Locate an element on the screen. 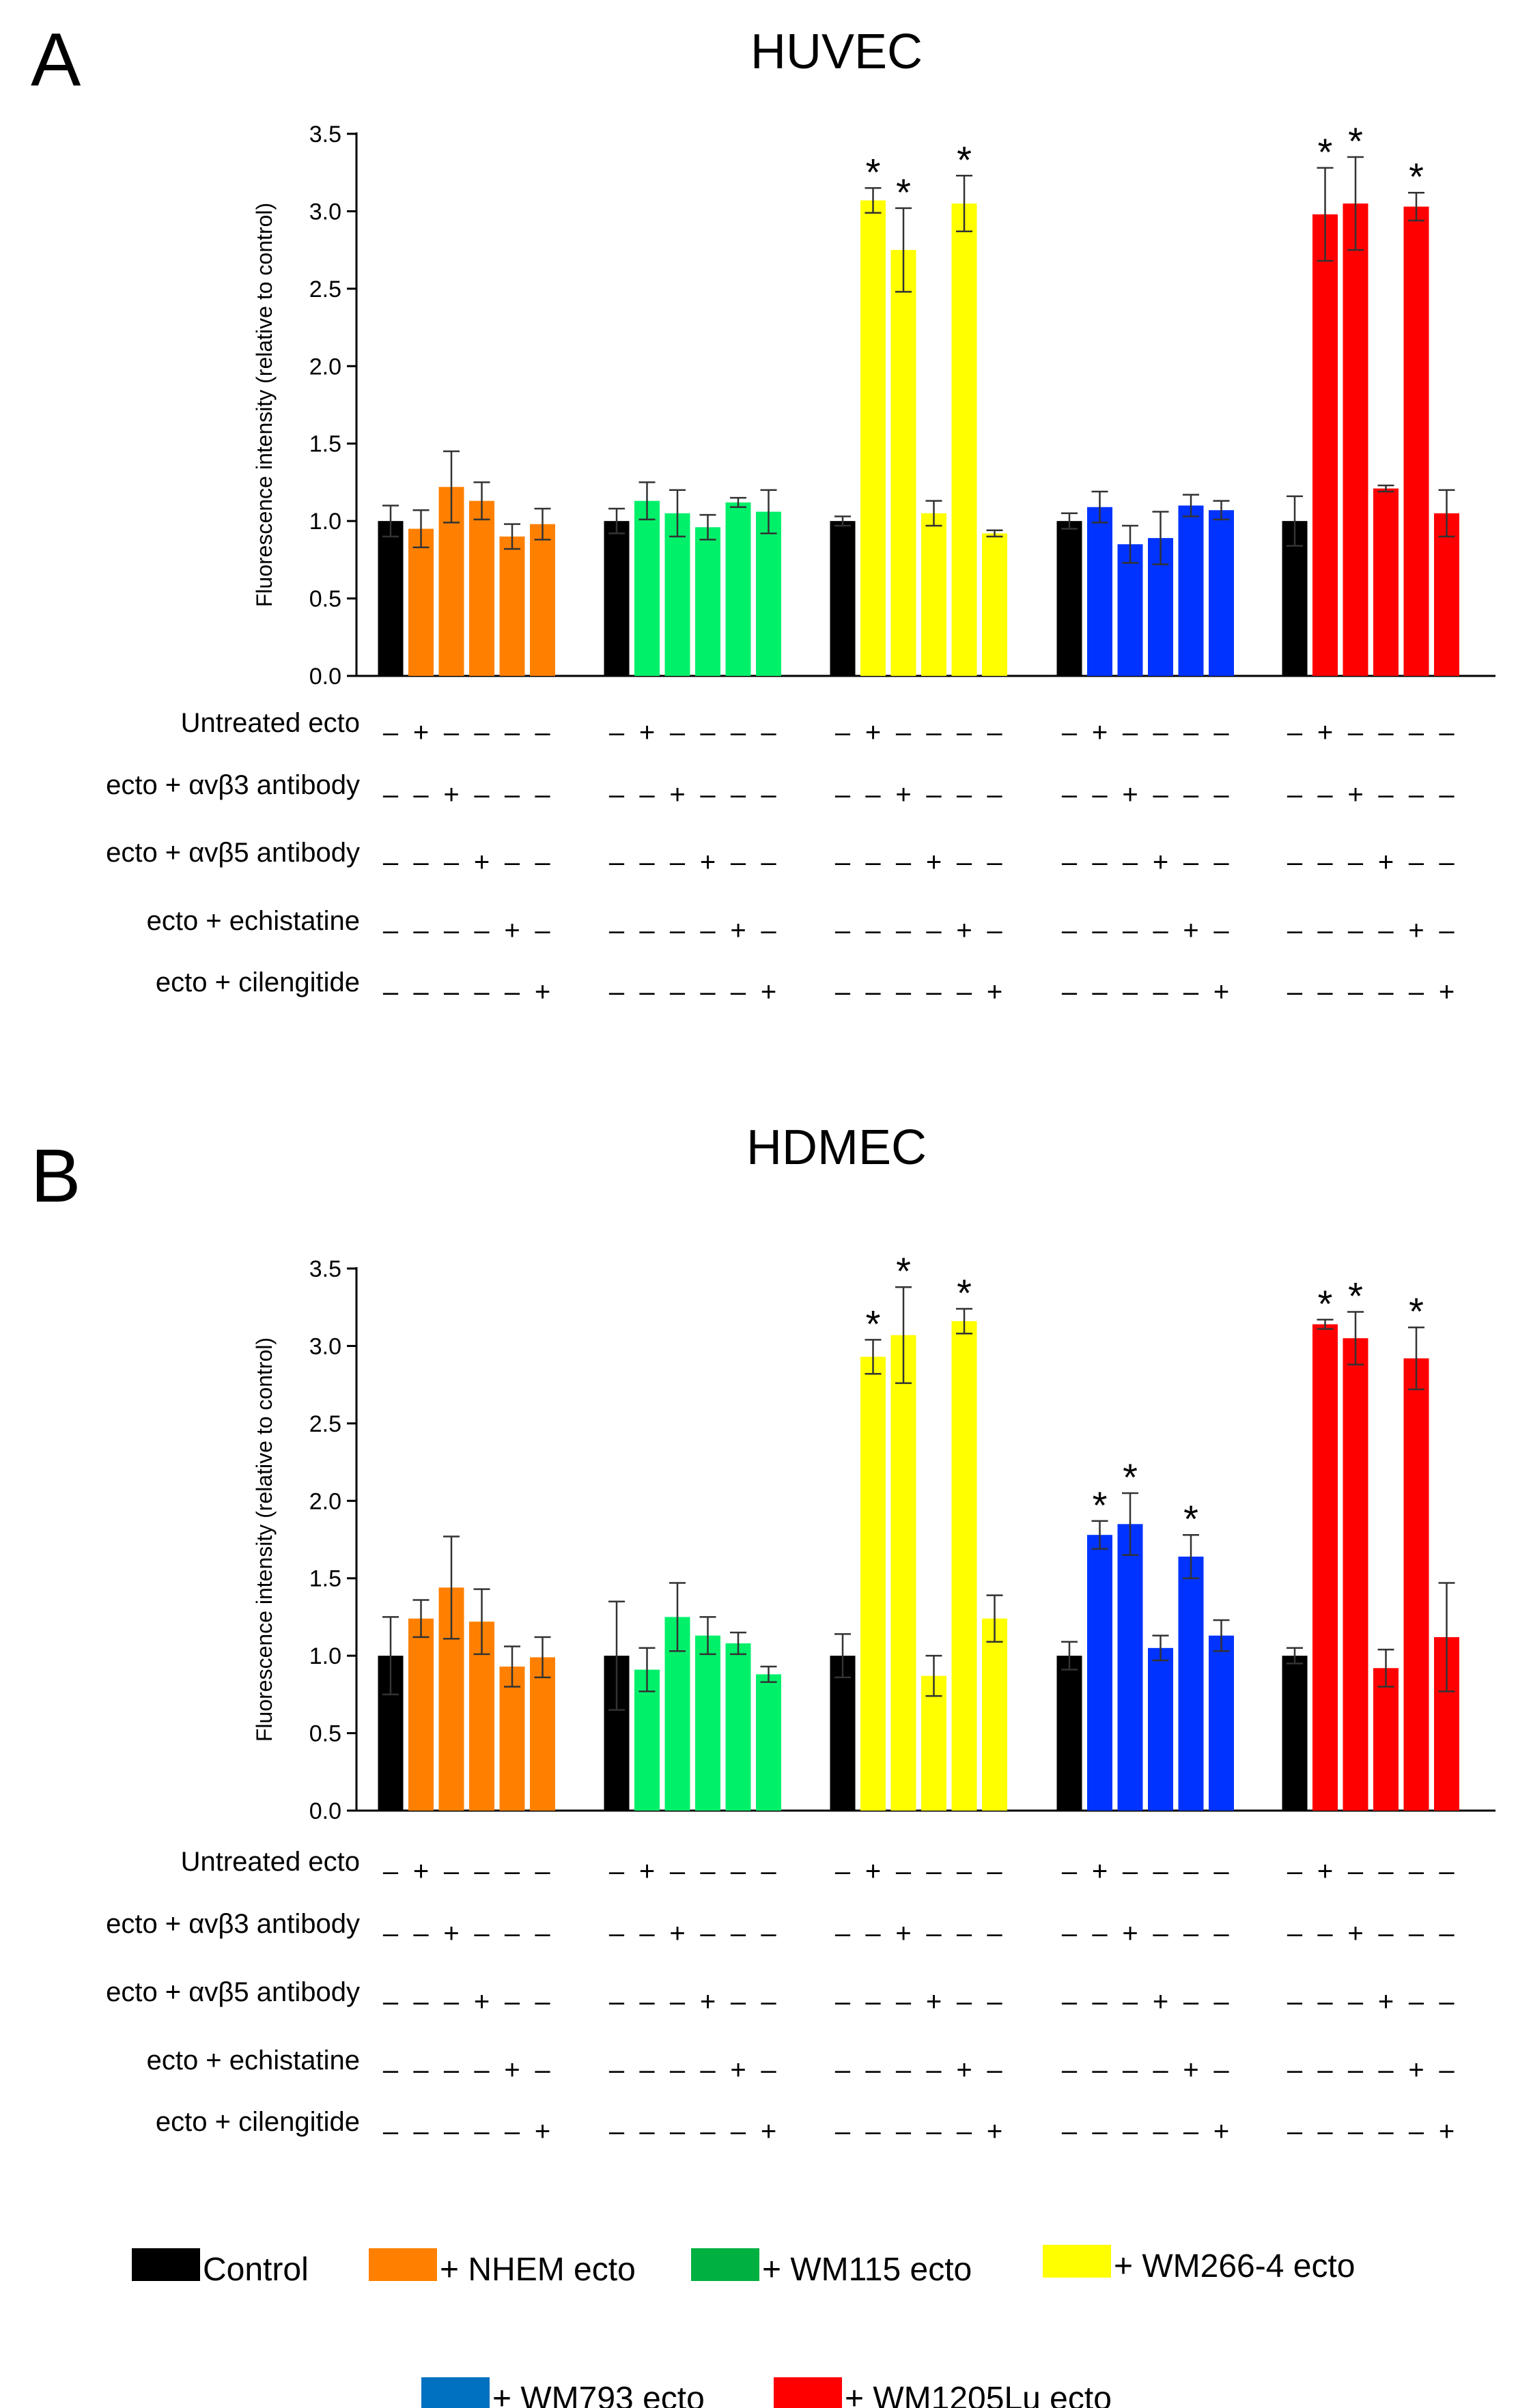  panel-a-letter: A is located at coordinates (56, 60).